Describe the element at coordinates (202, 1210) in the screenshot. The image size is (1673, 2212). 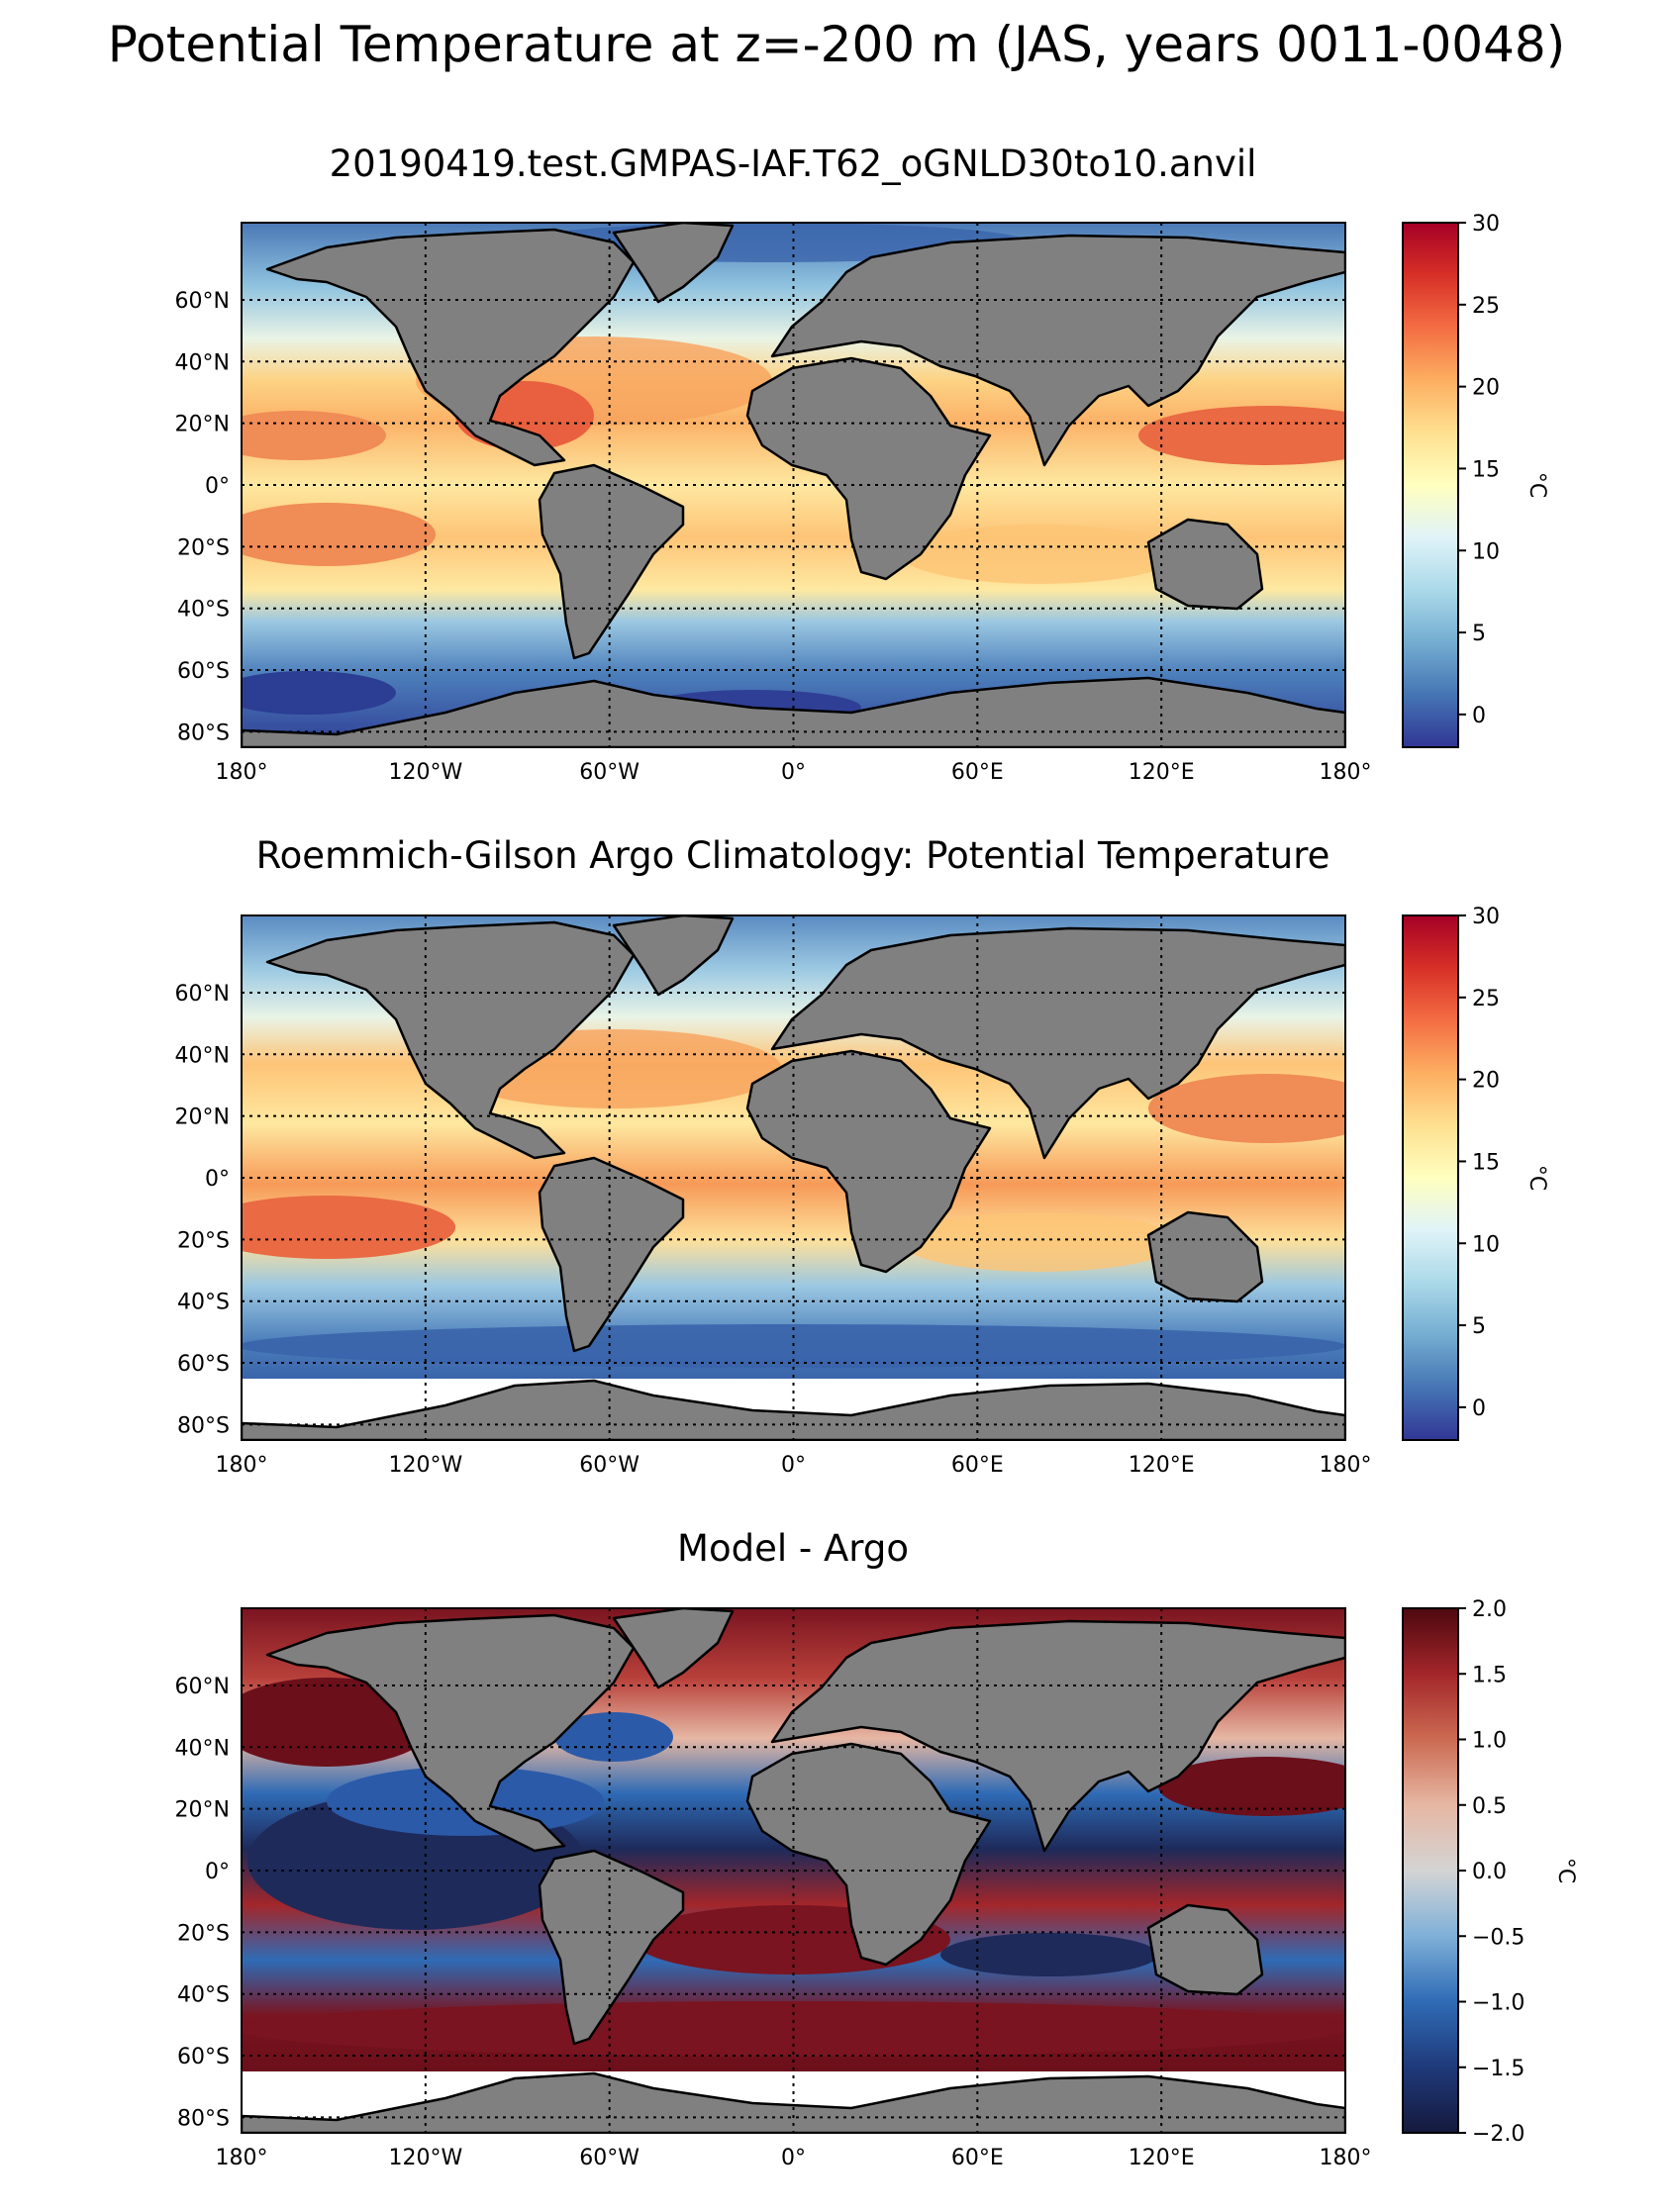
I see `lat-ticks-argo: 60°N 40°N 20°N 0° 20°S 40°S 60°S 80°S` at that location.